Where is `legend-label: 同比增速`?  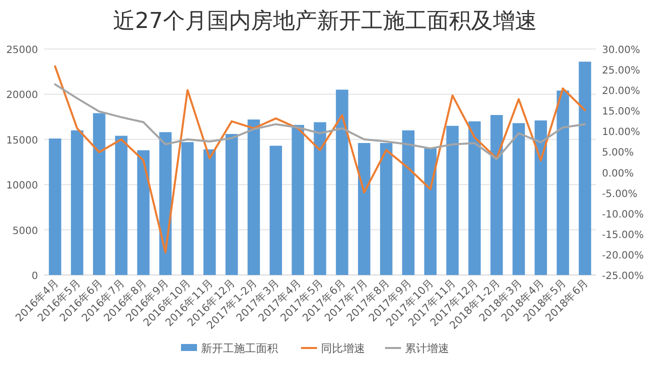 legend-label: 同比增速 is located at coordinates (343, 348).